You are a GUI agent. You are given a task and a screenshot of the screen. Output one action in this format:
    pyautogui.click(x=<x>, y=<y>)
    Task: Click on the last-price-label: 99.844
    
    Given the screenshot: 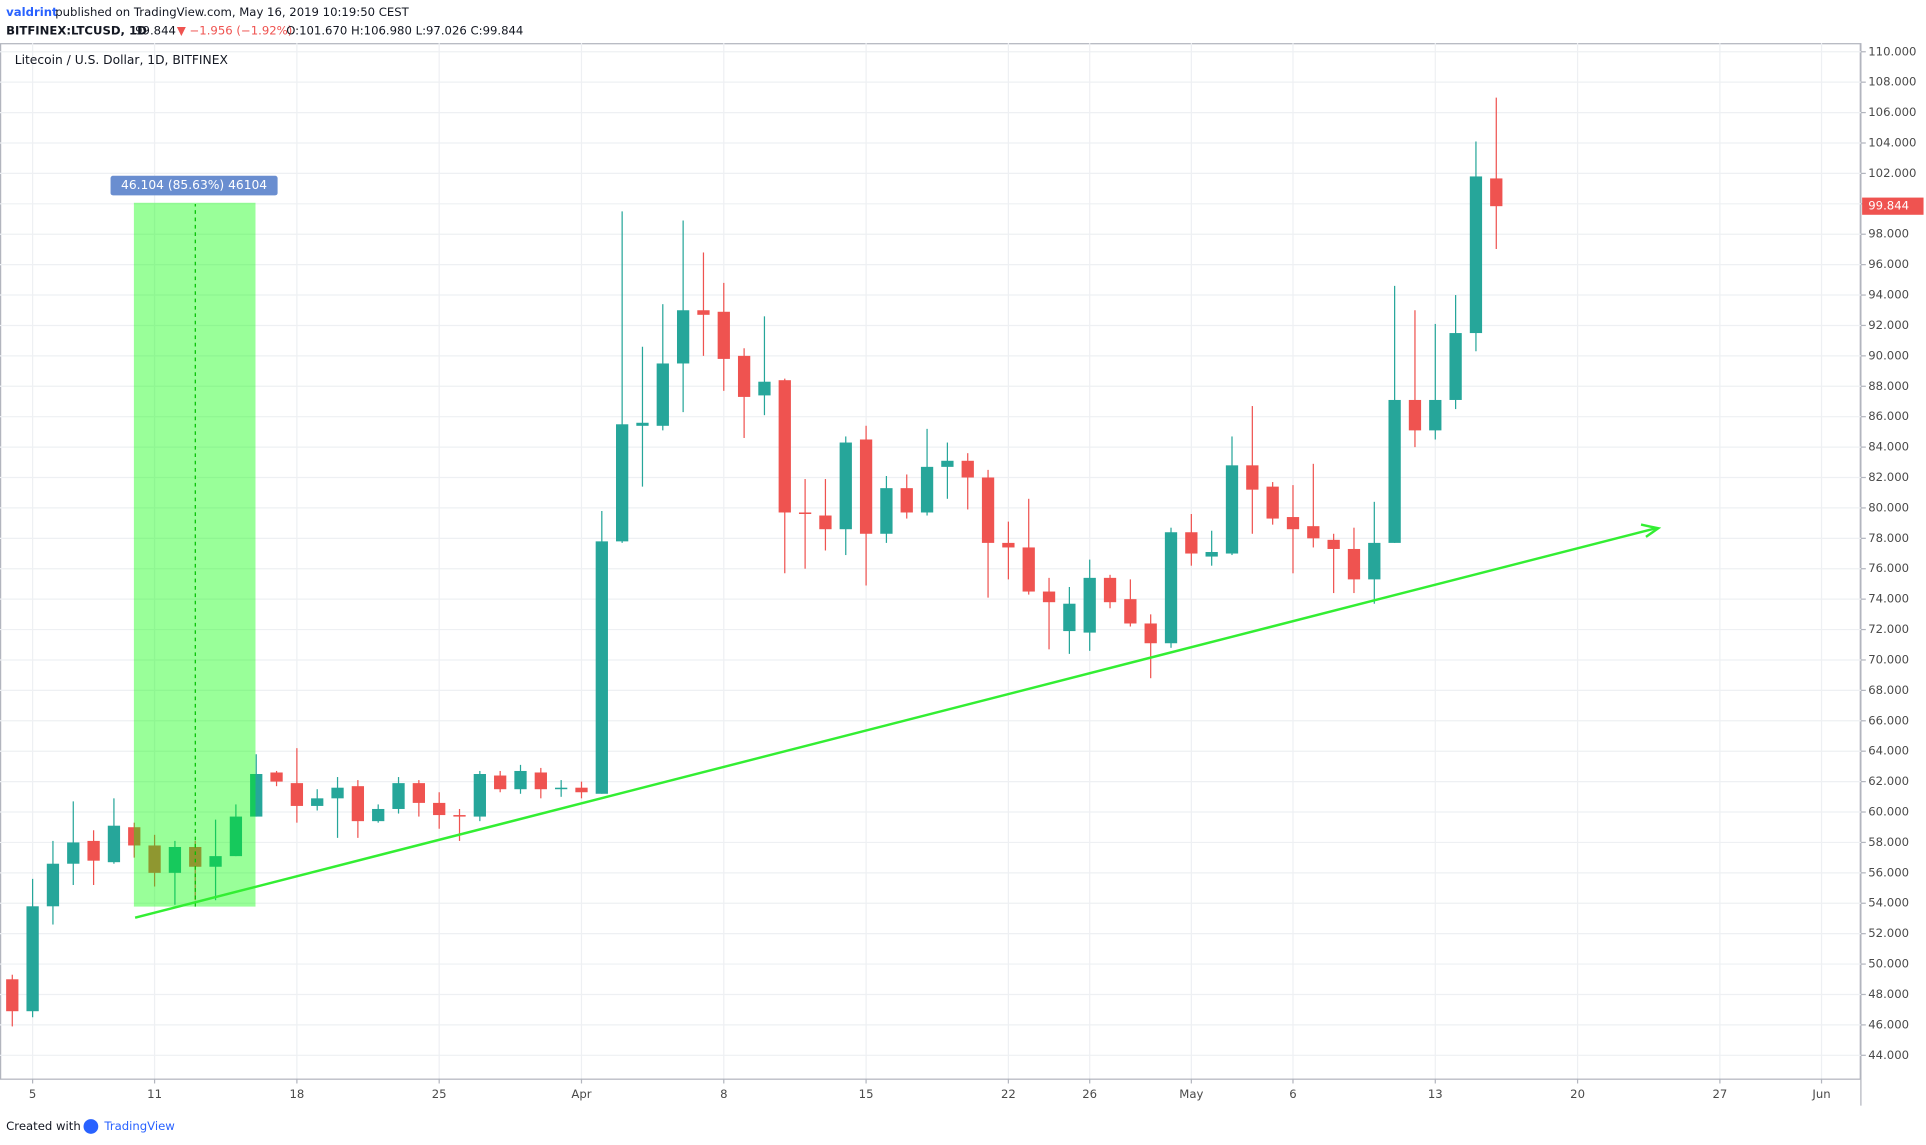 What is the action you would take?
    pyautogui.click(x=1888, y=206)
    